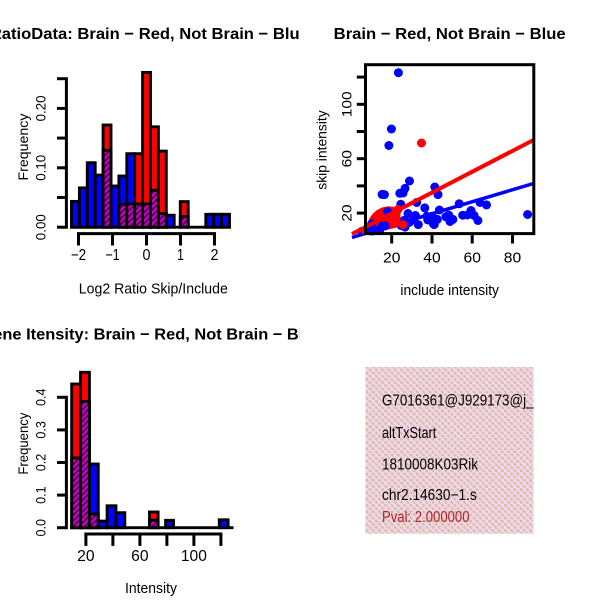 This screenshot has width=600, height=600. I want to click on svg-text: altTxStart, so click(409, 433).